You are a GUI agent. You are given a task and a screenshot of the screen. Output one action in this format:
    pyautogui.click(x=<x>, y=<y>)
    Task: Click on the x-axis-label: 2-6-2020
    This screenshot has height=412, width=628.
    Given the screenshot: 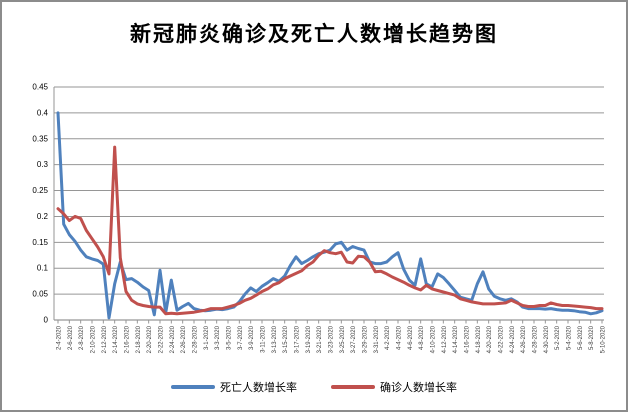 What is the action you would take?
    pyautogui.click(x=71, y=337)
    